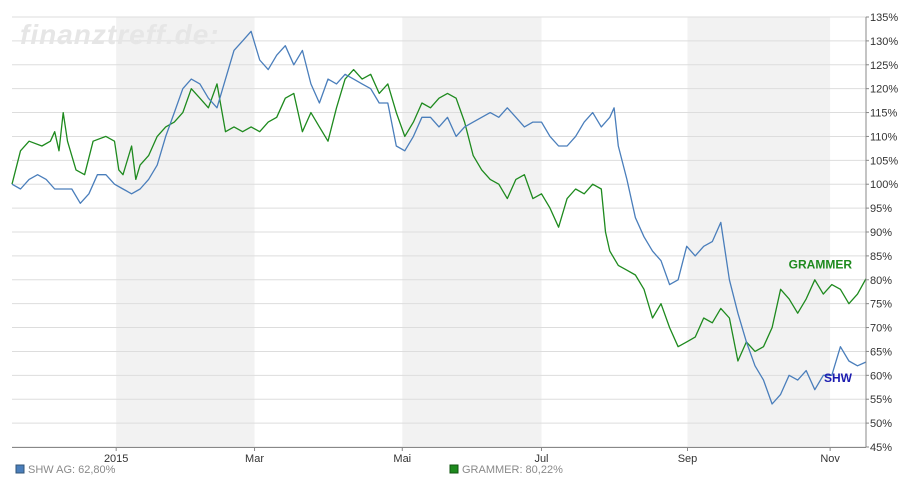 The image size is (902, 483). I want to click on y-tick-label: 70%, so click(881, 329).